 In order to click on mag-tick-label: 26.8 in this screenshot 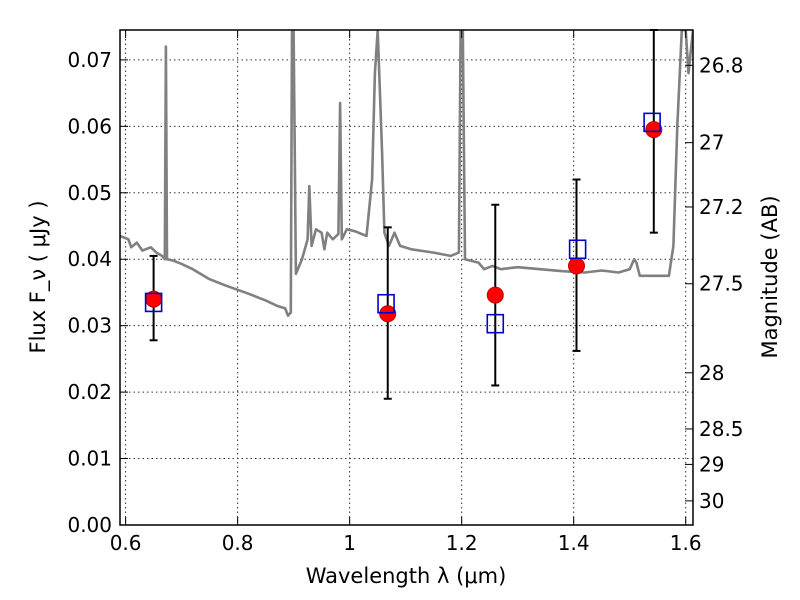, I will do `click(721, 65)`.